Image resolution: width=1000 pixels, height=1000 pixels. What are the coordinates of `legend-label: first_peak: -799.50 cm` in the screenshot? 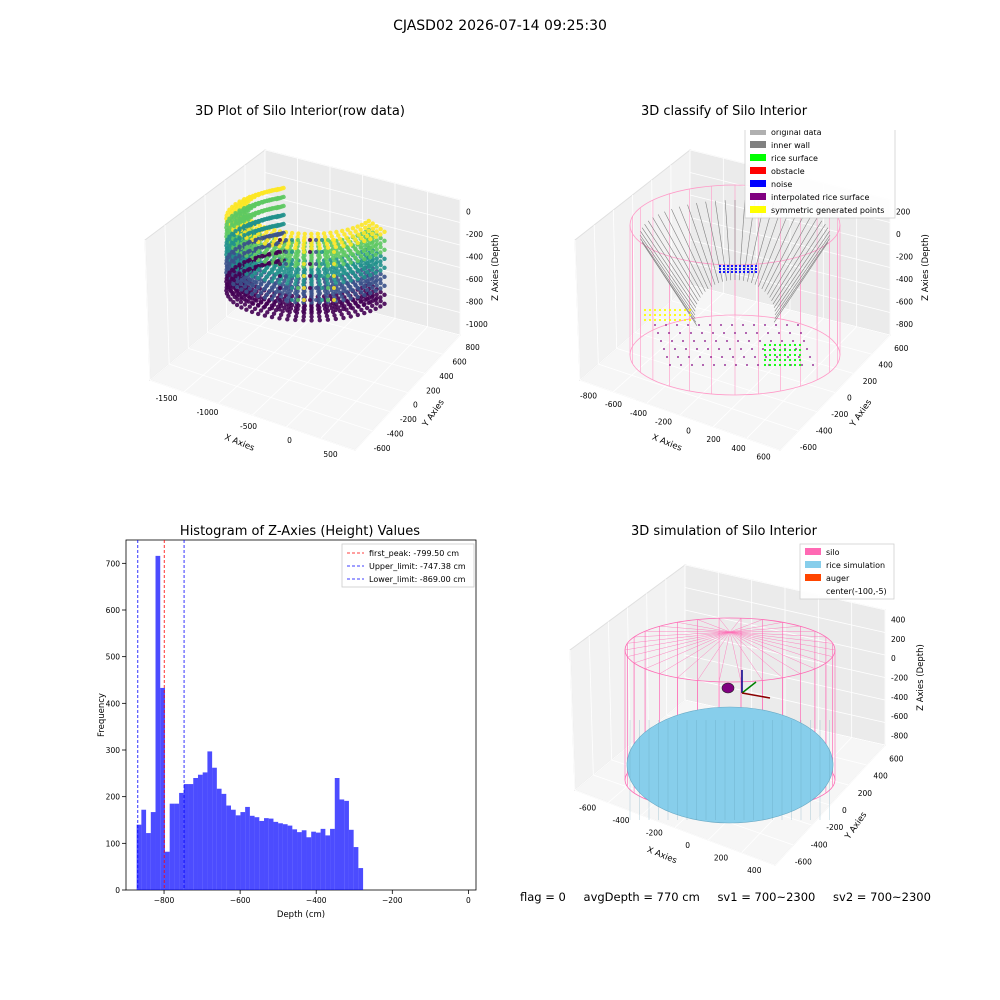 It's located at (414, 553).